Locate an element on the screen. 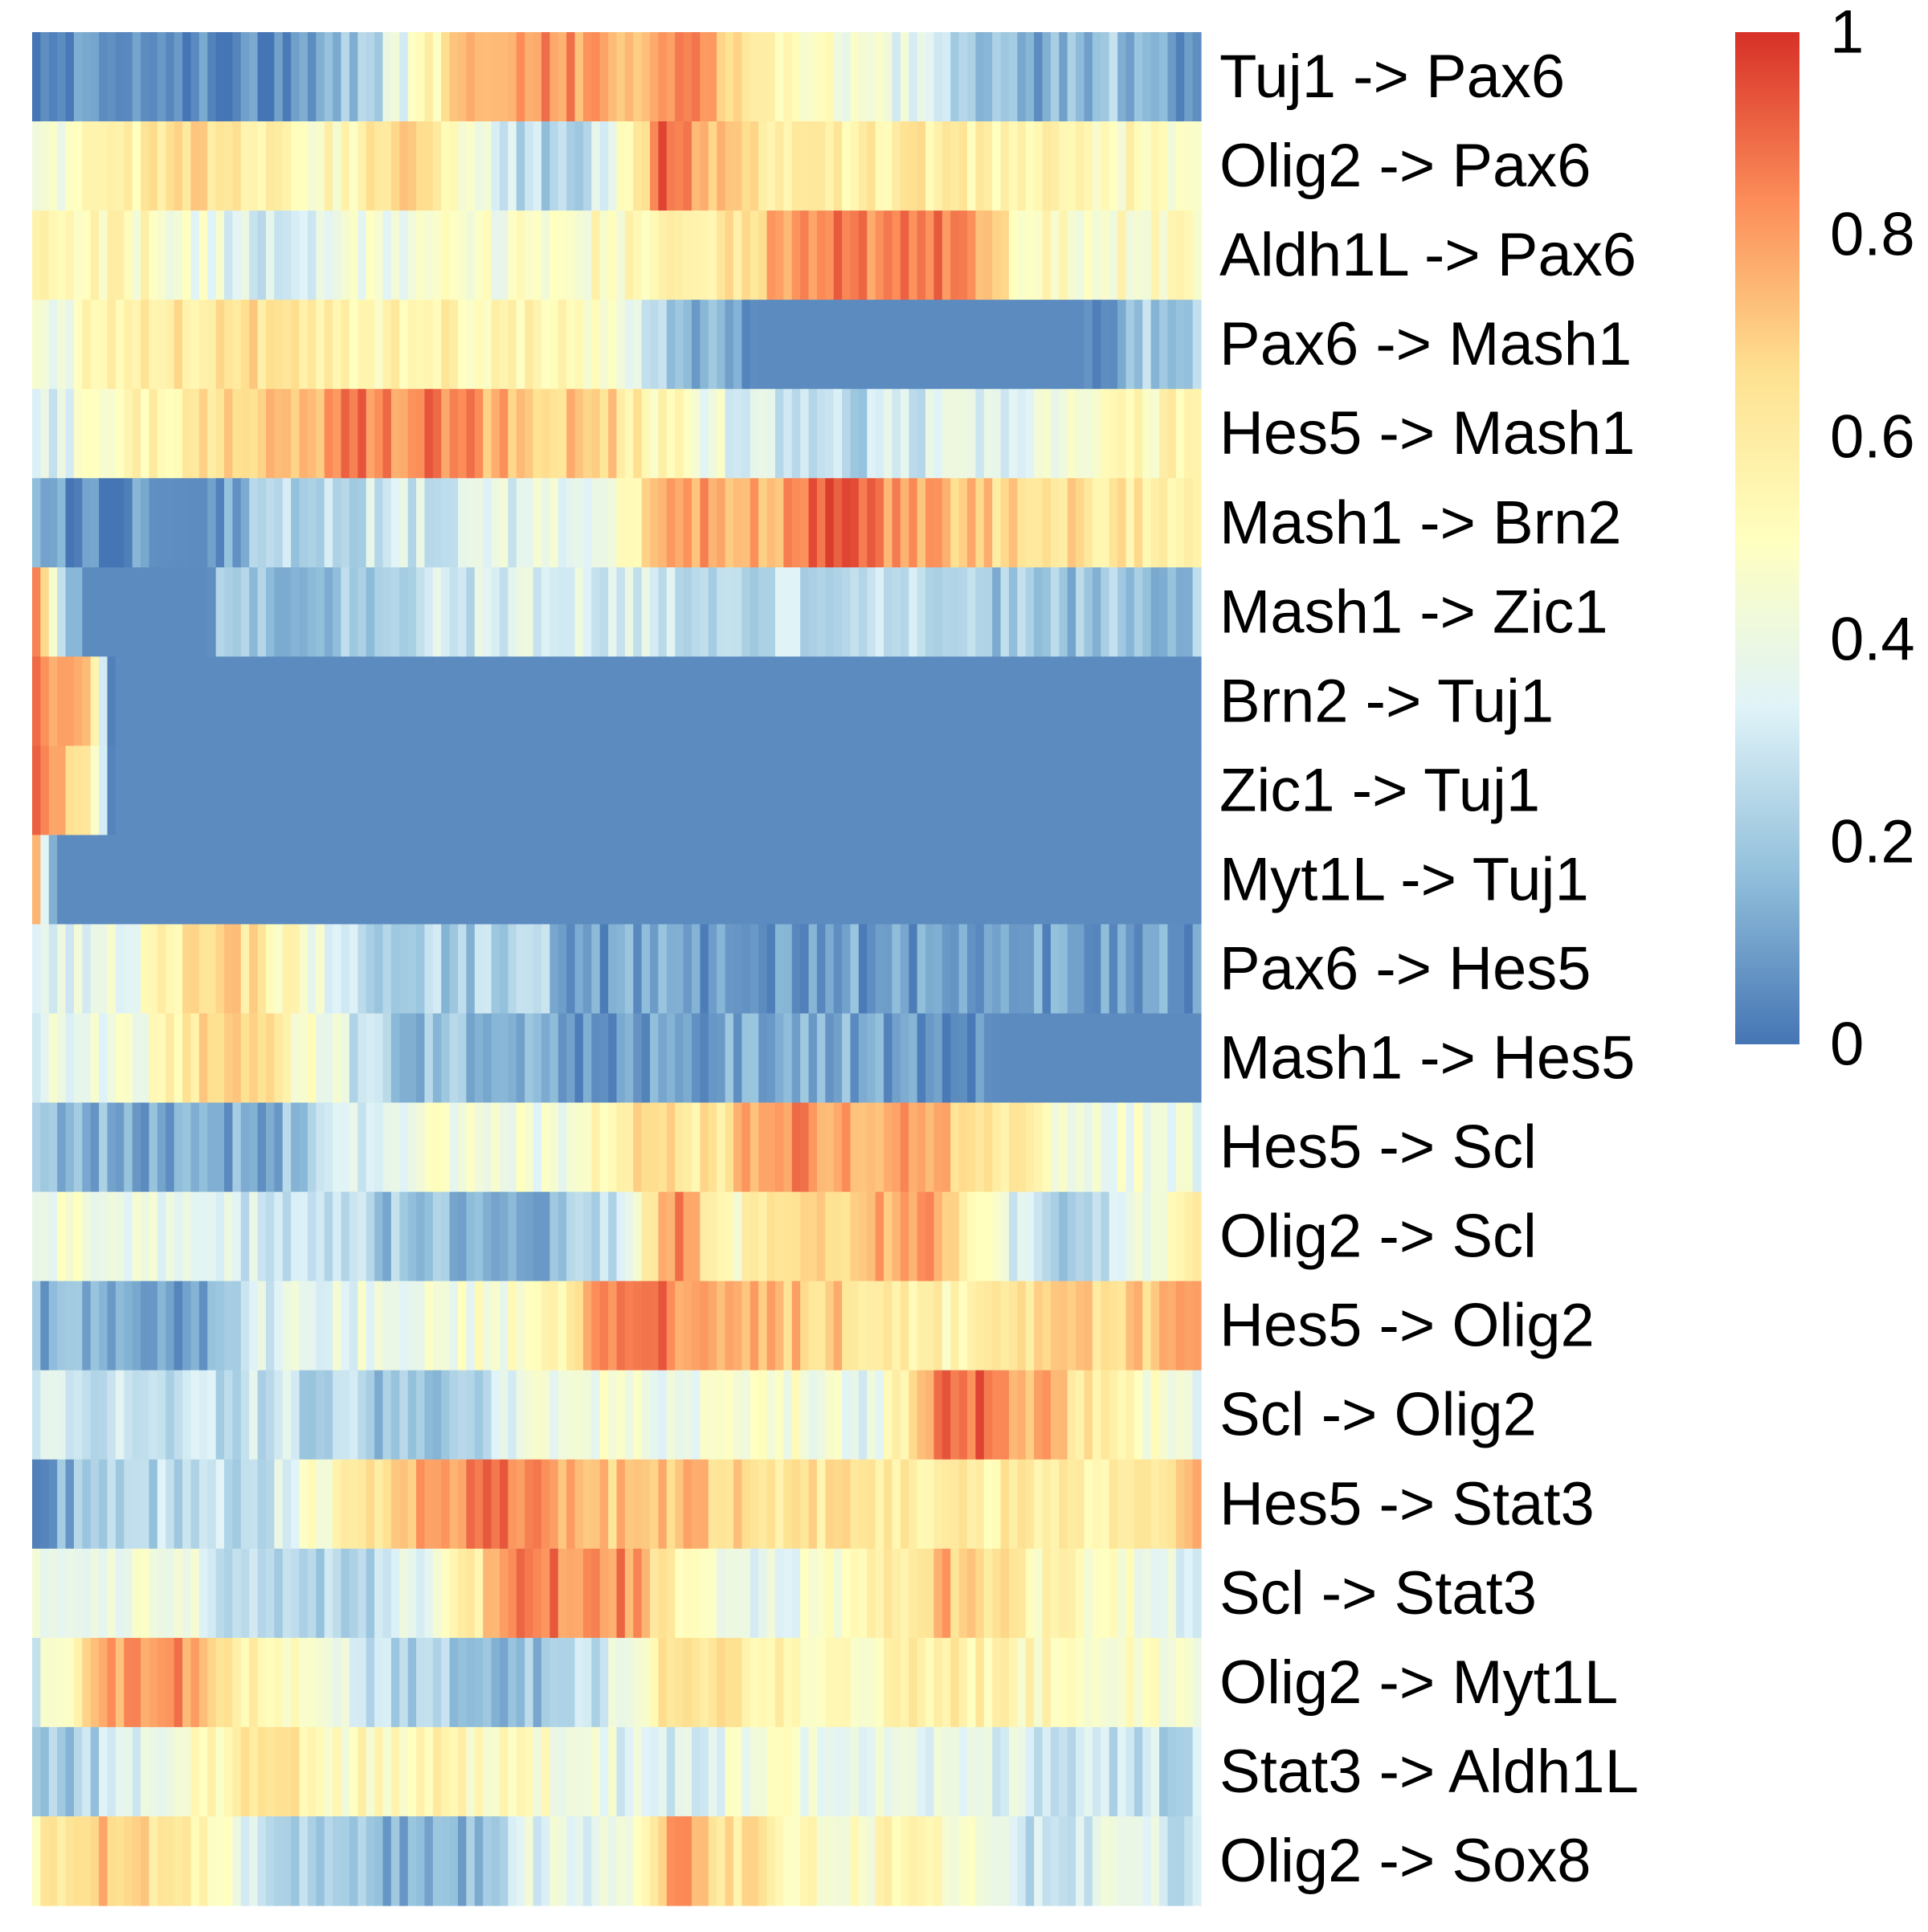 Image resolution: width=1928 pixels, height=1932 pixels. row-label: Mash1 -> Hes5 is located at coordinates (1427, 1059).